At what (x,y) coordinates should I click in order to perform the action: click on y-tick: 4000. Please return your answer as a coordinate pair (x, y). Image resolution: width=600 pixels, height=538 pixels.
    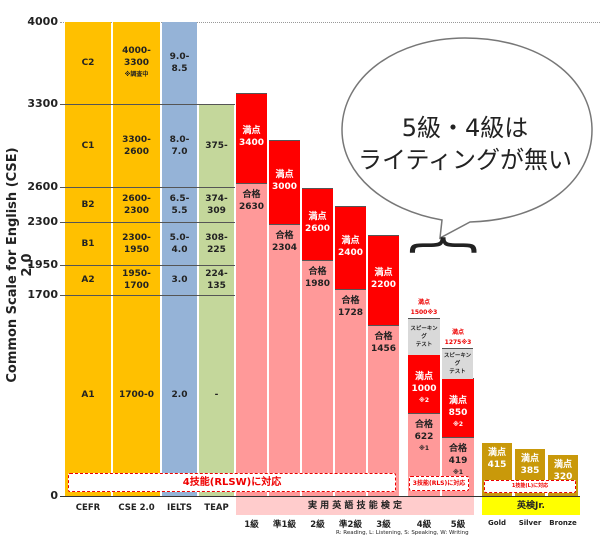
    Looking at the image, I should click on (42, 21).